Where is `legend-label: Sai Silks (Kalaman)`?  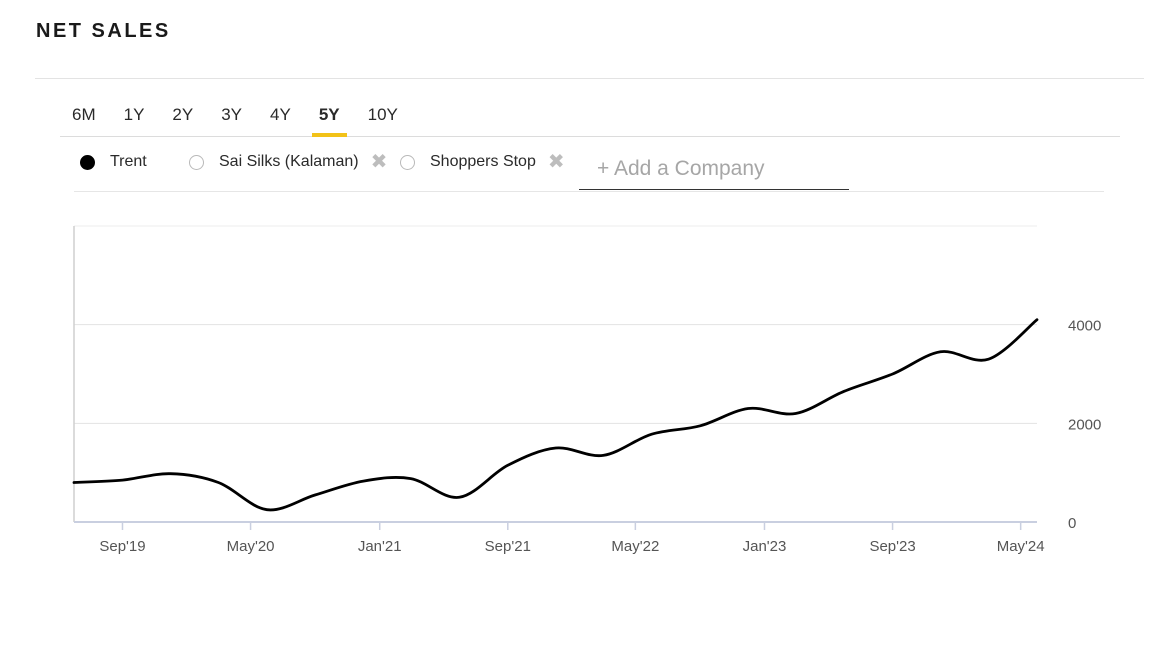
legend-label: Sai Silks (Kalaman) is located at coordinates (289, 161).